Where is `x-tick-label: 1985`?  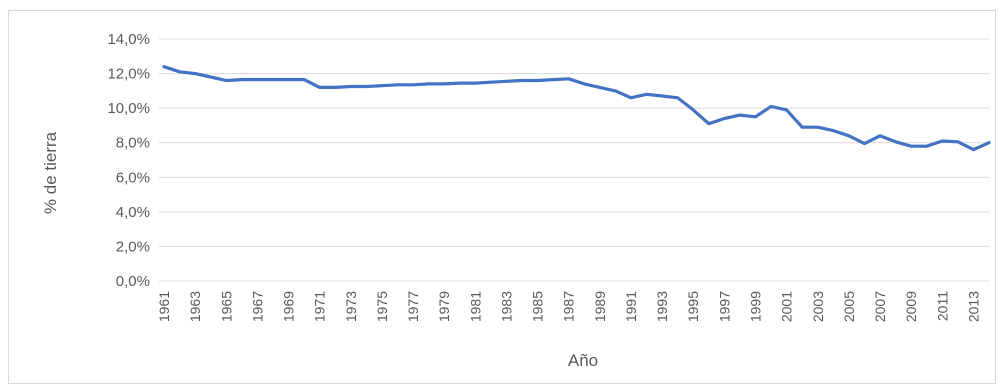
x-tick-label: 1985 is located at coordinates (538, 306).